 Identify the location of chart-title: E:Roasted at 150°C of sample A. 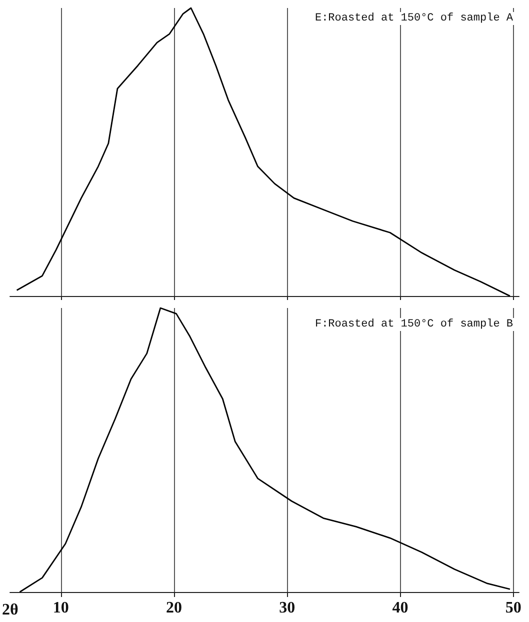
(414, 18).